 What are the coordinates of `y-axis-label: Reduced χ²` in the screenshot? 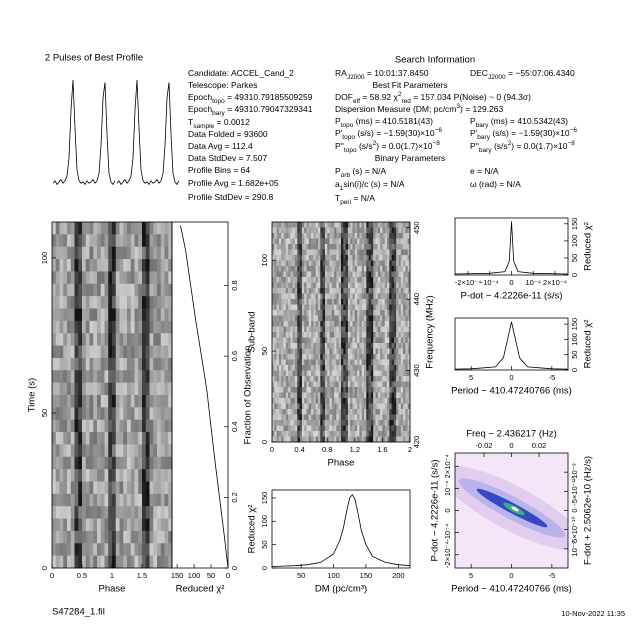 It's located at (252, 529).